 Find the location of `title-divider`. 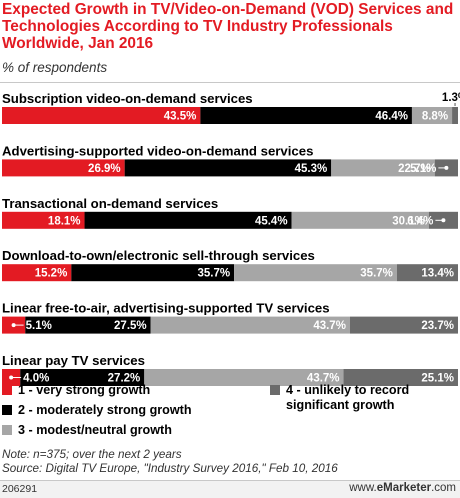

title-divider is located at coordinates (230, 82).